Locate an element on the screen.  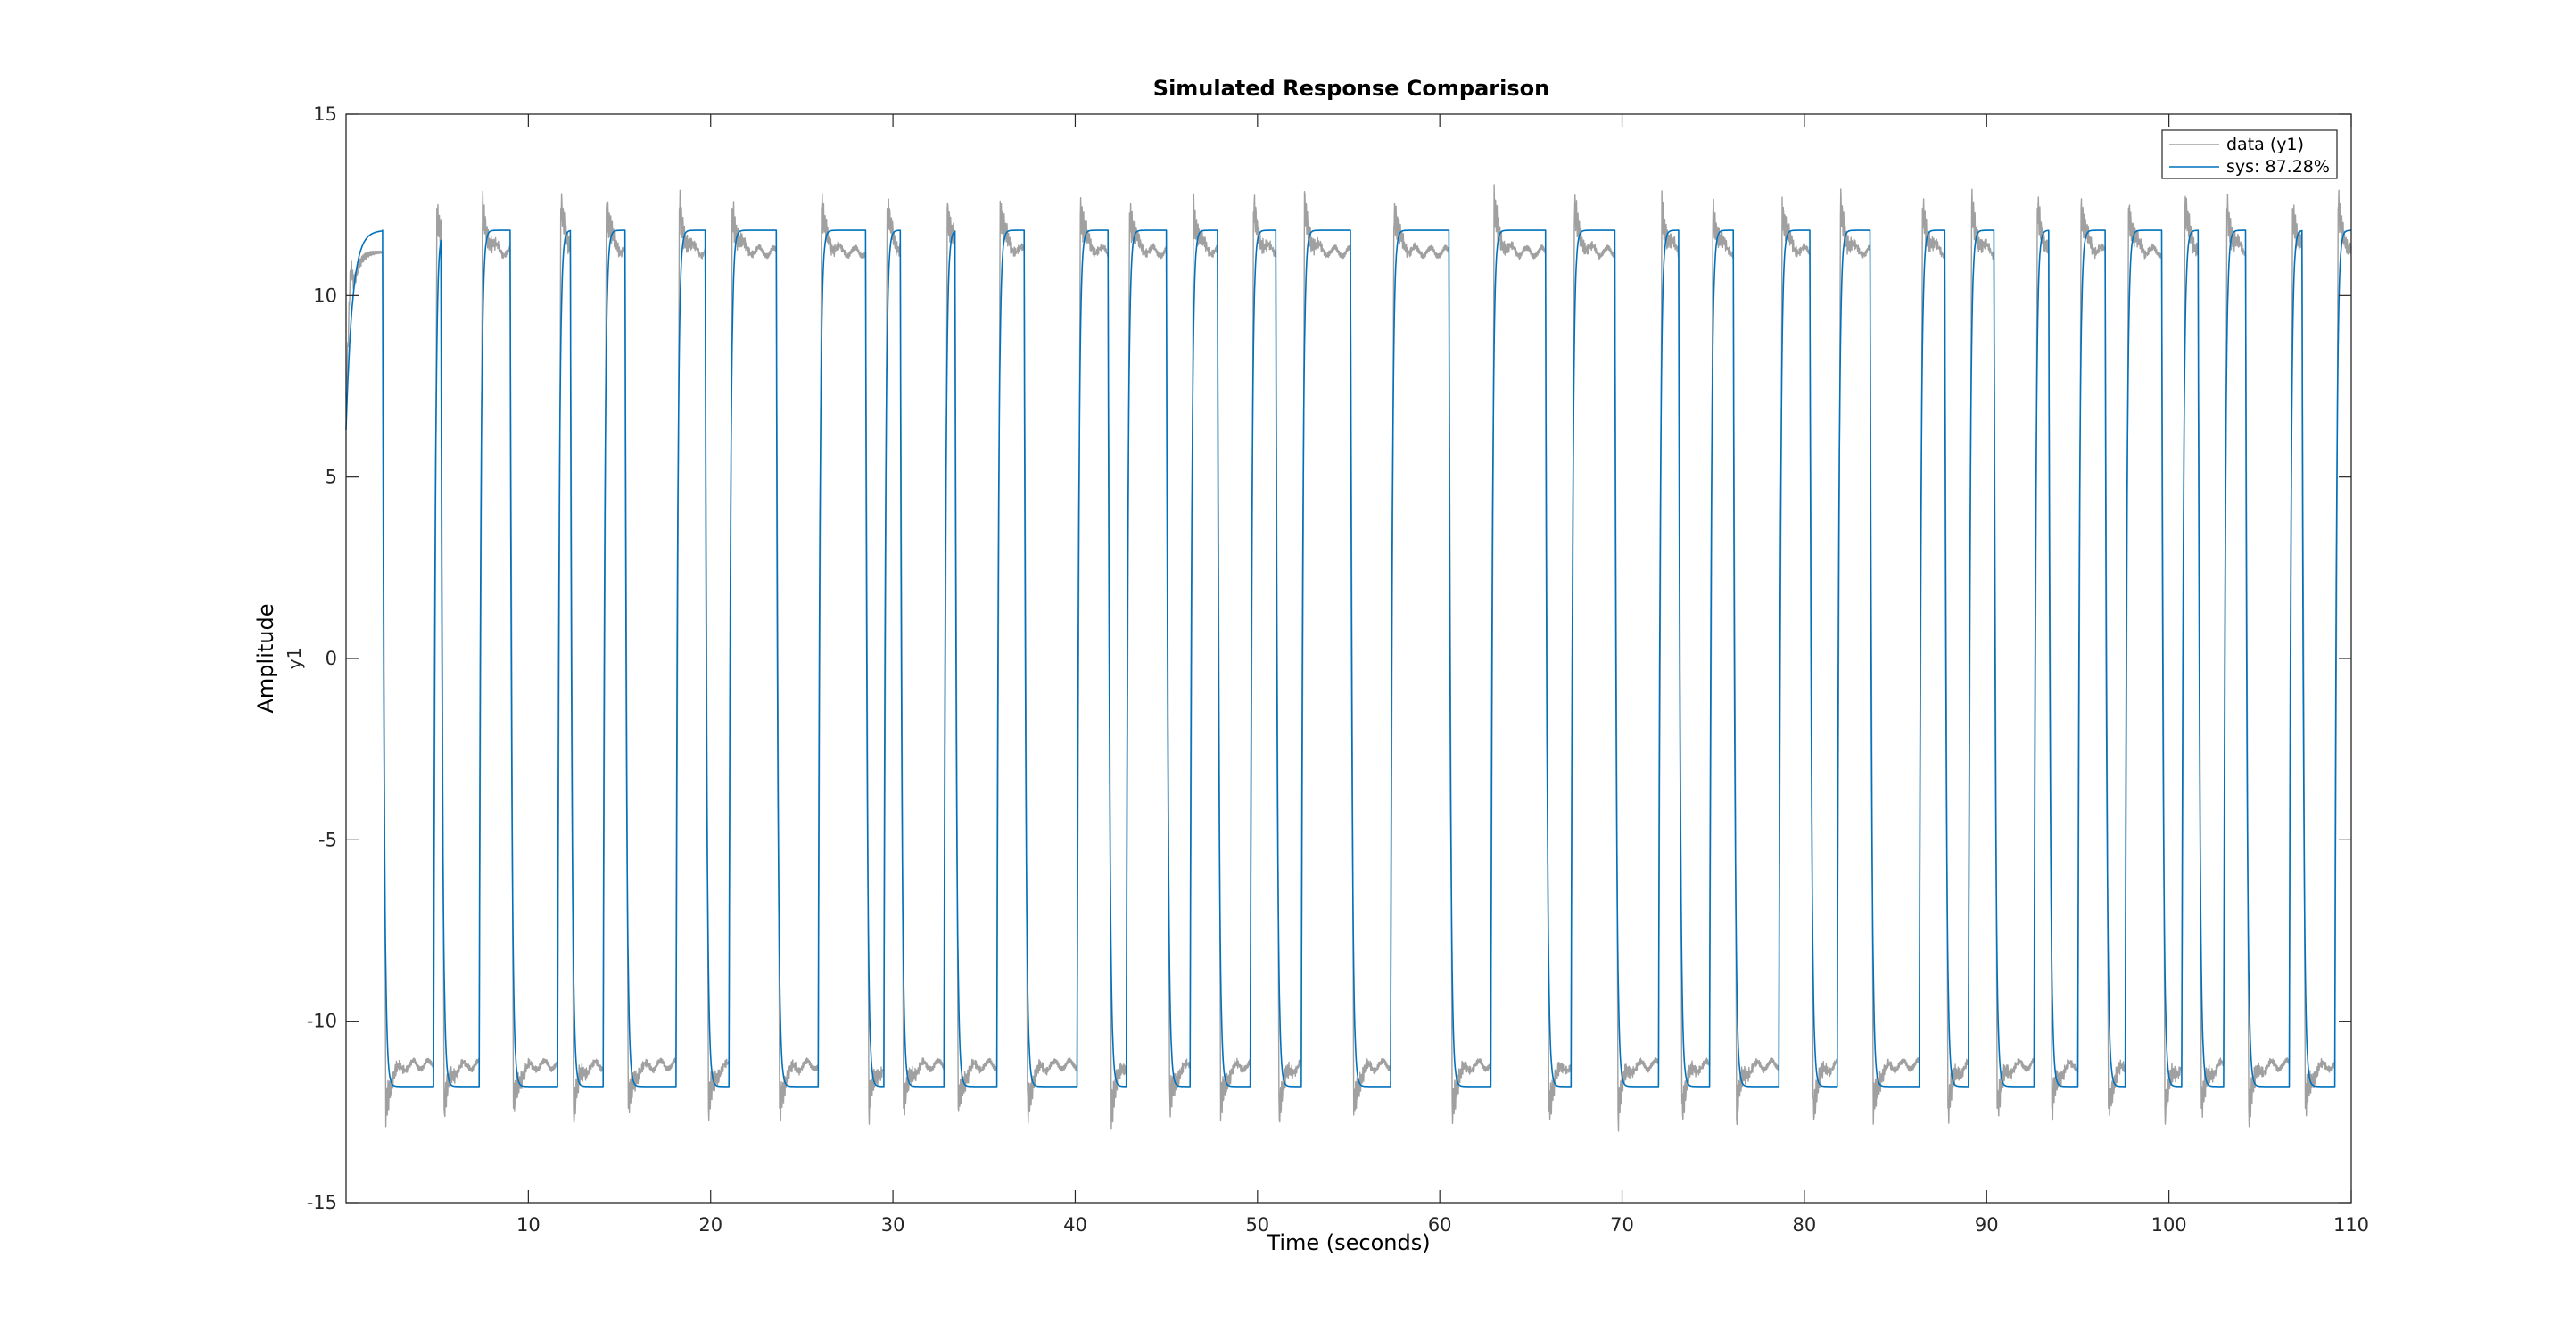
y-tick-label: -5 is located at coordinates (328, 839).